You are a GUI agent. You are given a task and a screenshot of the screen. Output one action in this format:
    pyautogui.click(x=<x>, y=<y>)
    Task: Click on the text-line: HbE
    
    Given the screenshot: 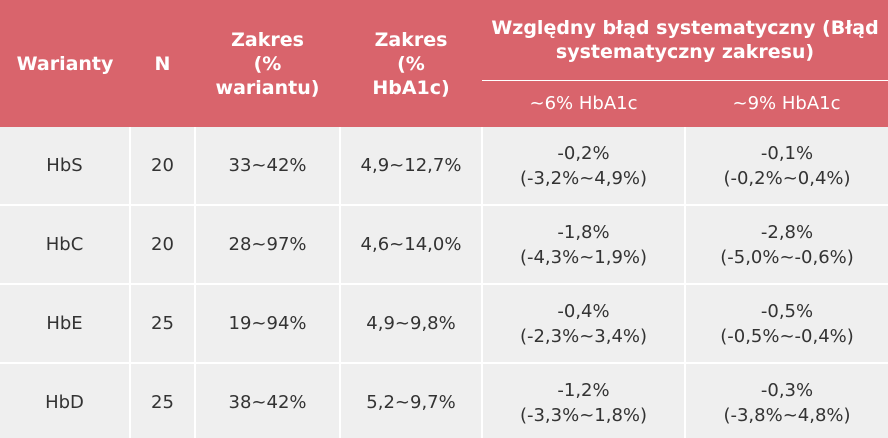 What is the action you would take?
    pyautogui.click(x=64, y=323)
    